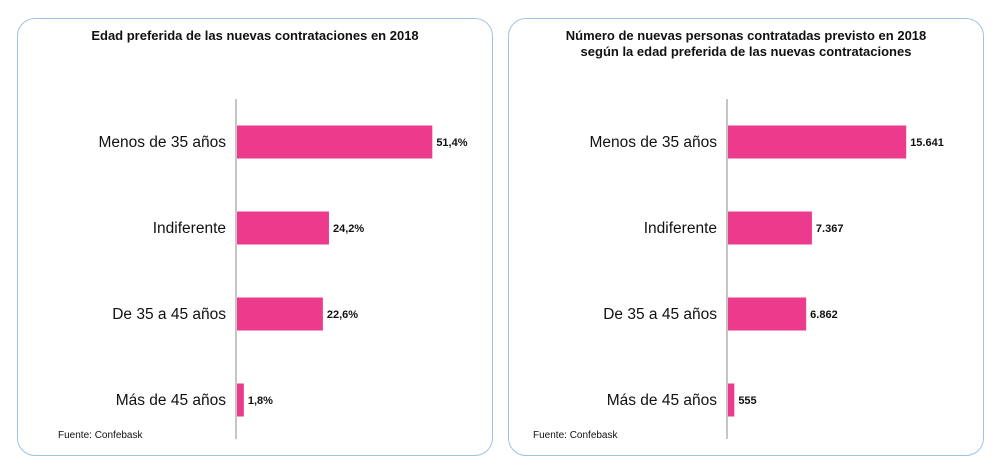 Image resolution: width=1000 pixels, height=467 pixels. Describe the element at coordinates (342, 315) in the screenshot. I see `value-label: 22,6%` at that location.